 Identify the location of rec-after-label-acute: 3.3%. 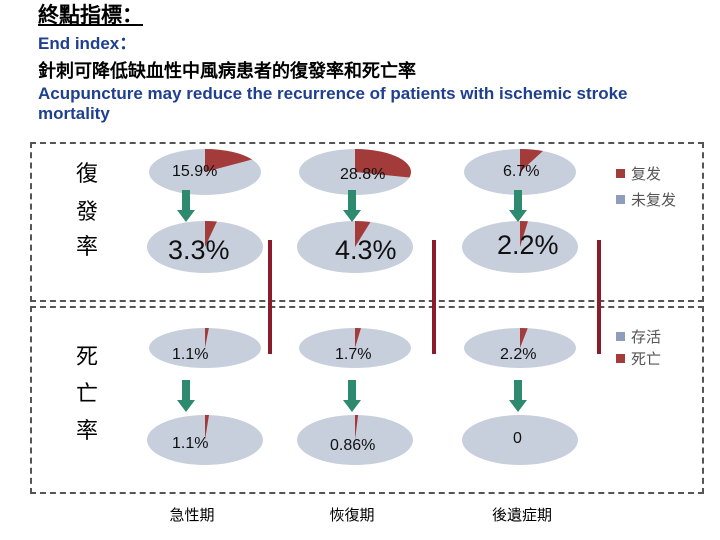
(199, 250).